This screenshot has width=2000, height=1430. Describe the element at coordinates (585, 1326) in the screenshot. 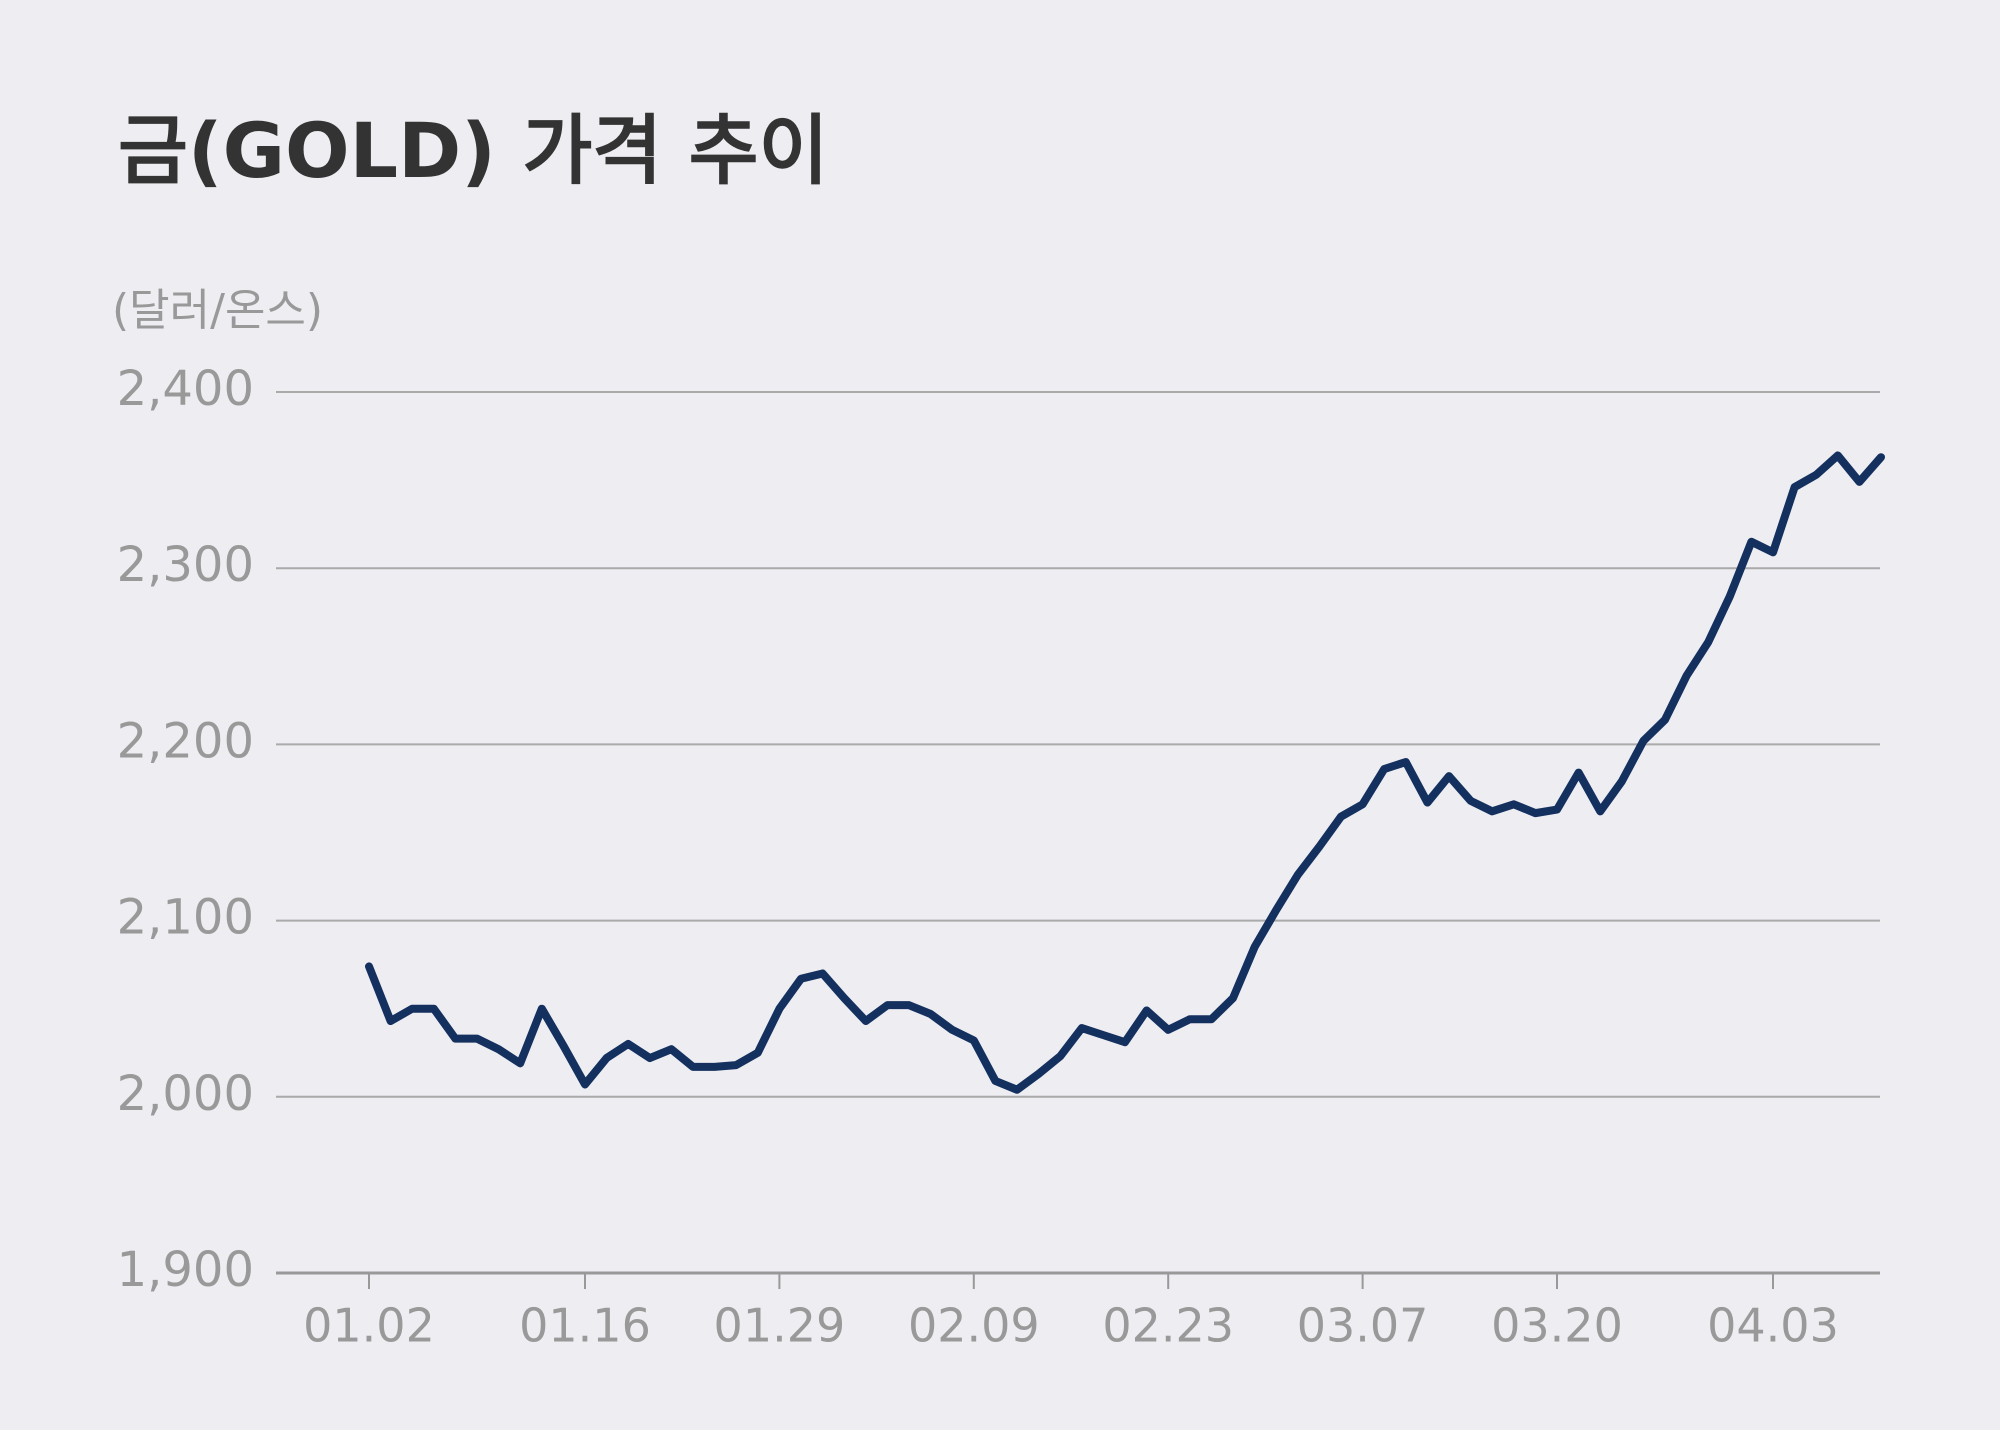

I see `x-tick-label: 01.16` at that location.